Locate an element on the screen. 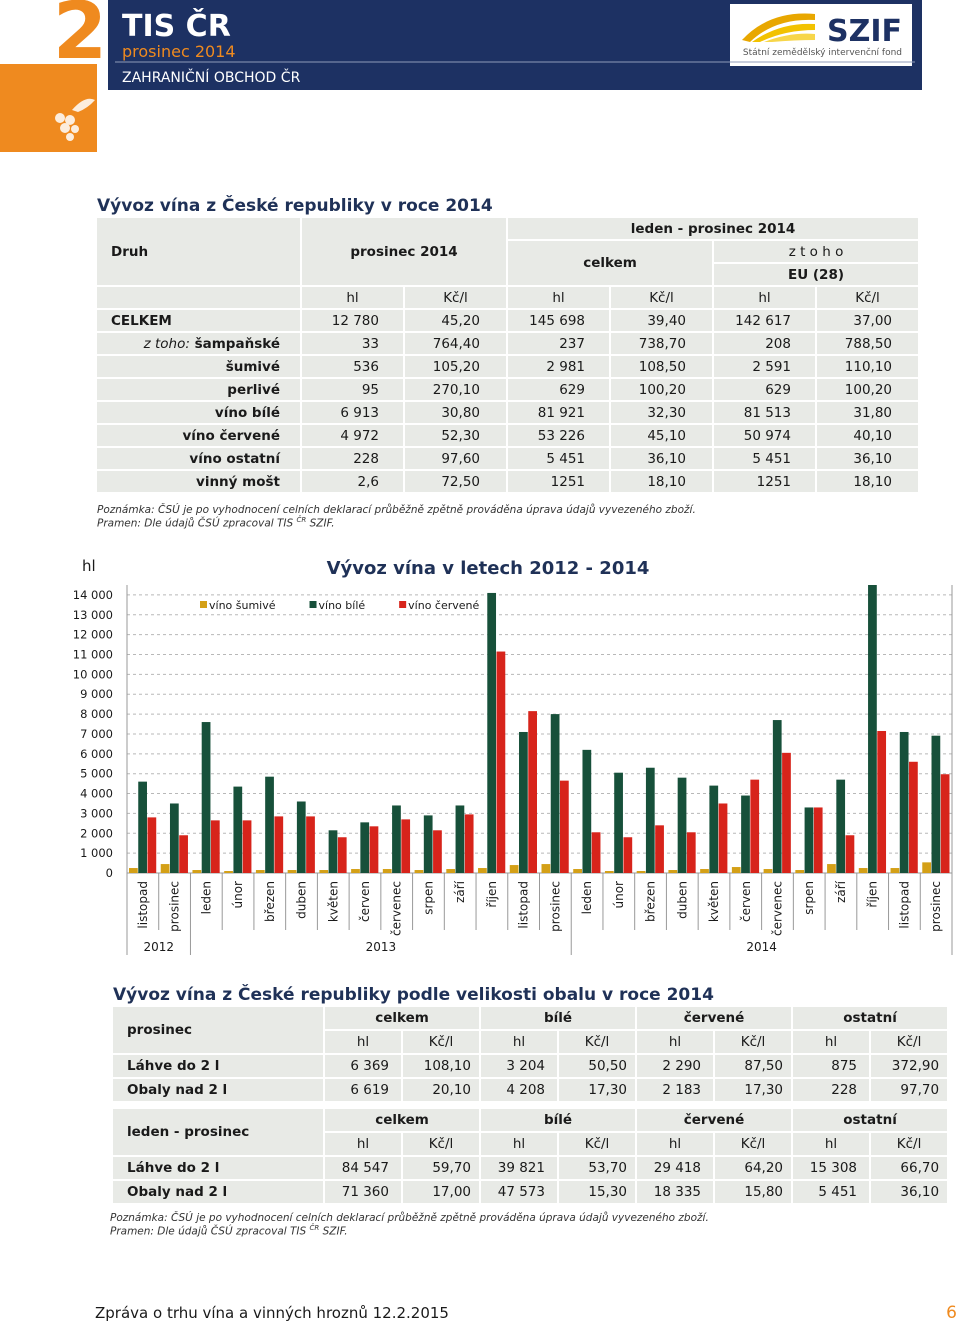 This screenshot has width=960, height=1322. cell: 15,80 is located at coordinates (753, 1192).